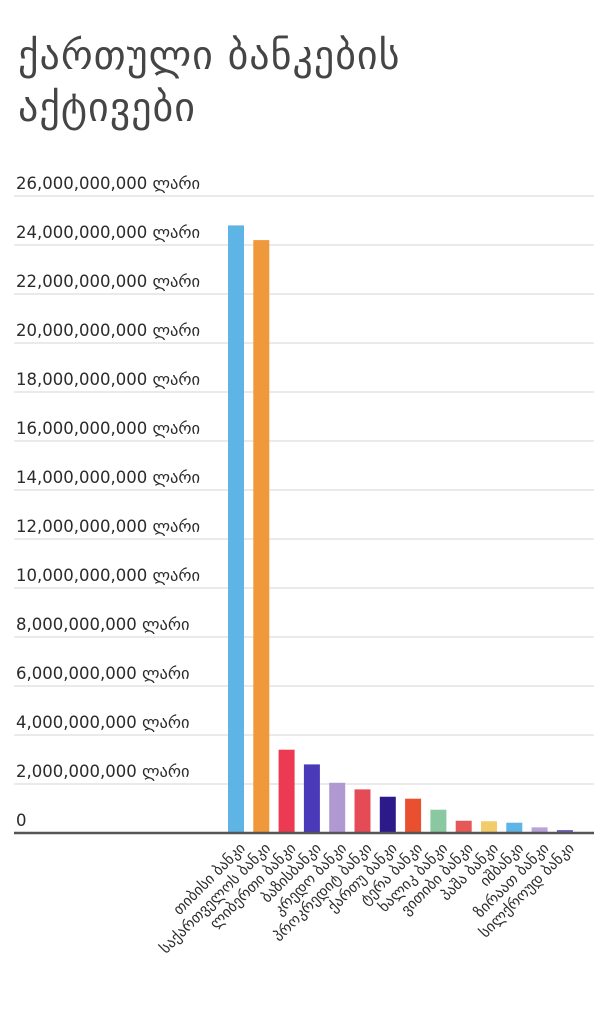 The image size is (607, 1024). Describe the element at coordinates (215, 898) in the screenshot. I see `x-tick-label: საქართველოს ბანკი` at that location.